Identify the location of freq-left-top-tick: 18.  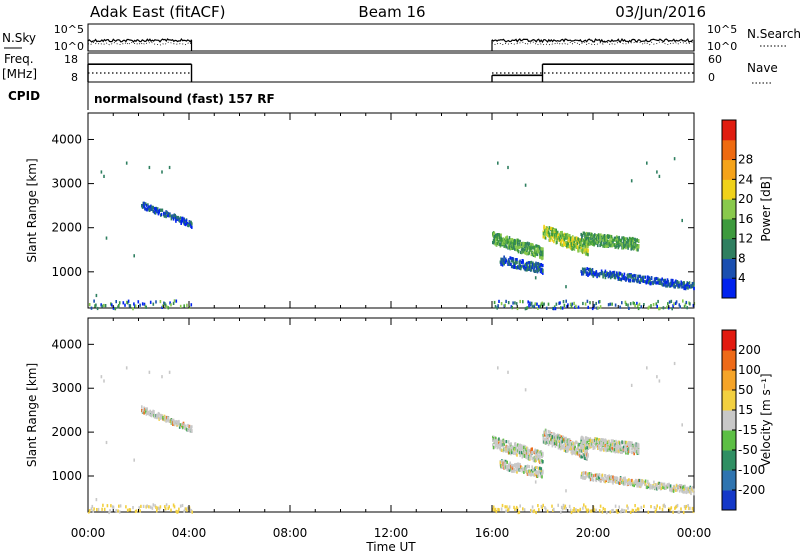
(71, 59).